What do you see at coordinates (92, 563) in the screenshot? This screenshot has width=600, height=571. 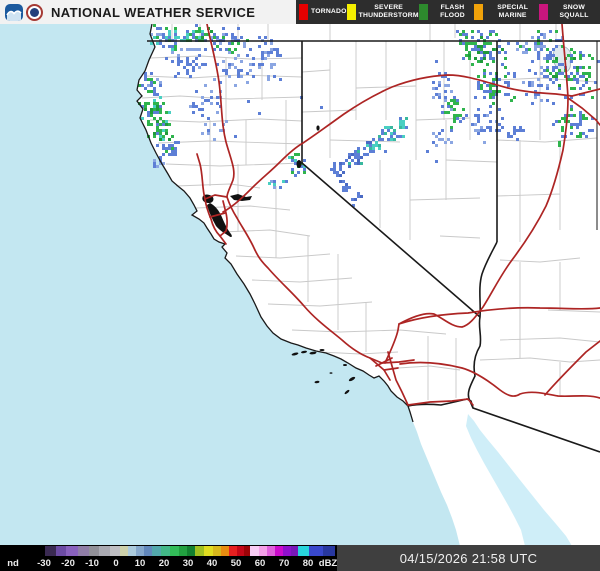 I see `dbz-tick--10: -10` at bounding box center [92, 563].